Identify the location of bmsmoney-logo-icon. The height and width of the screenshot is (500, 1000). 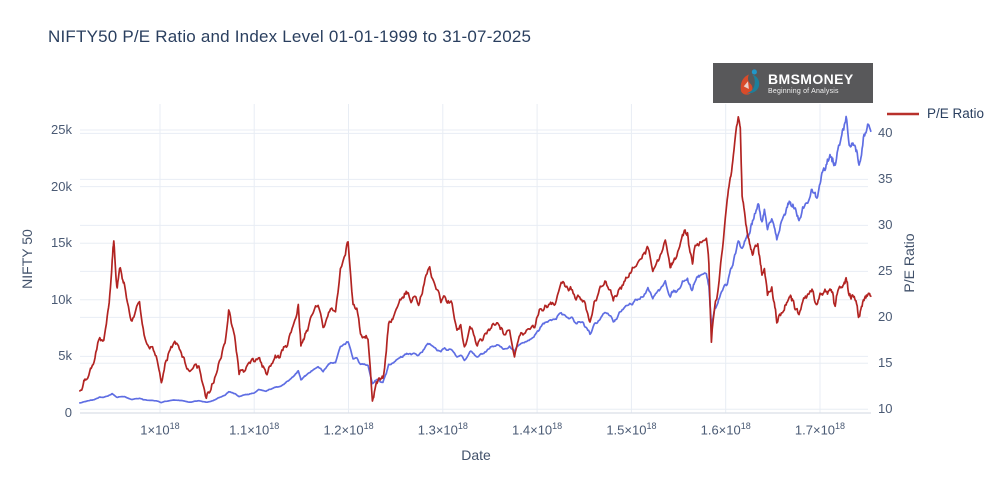
(750, 82).